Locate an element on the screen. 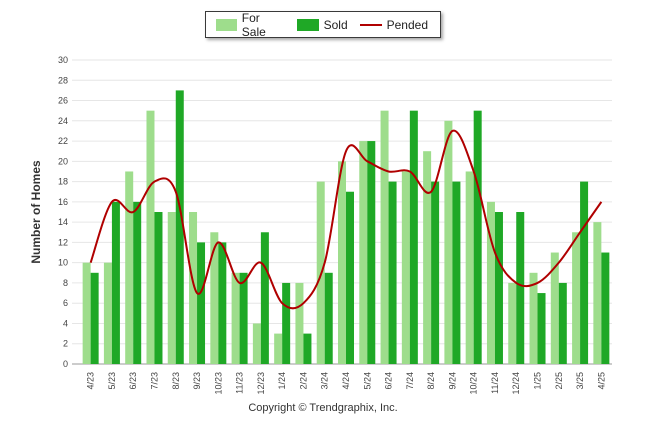 The image size is (646, 434). y-tick-label: 8 is located at coordinates (65, 283).